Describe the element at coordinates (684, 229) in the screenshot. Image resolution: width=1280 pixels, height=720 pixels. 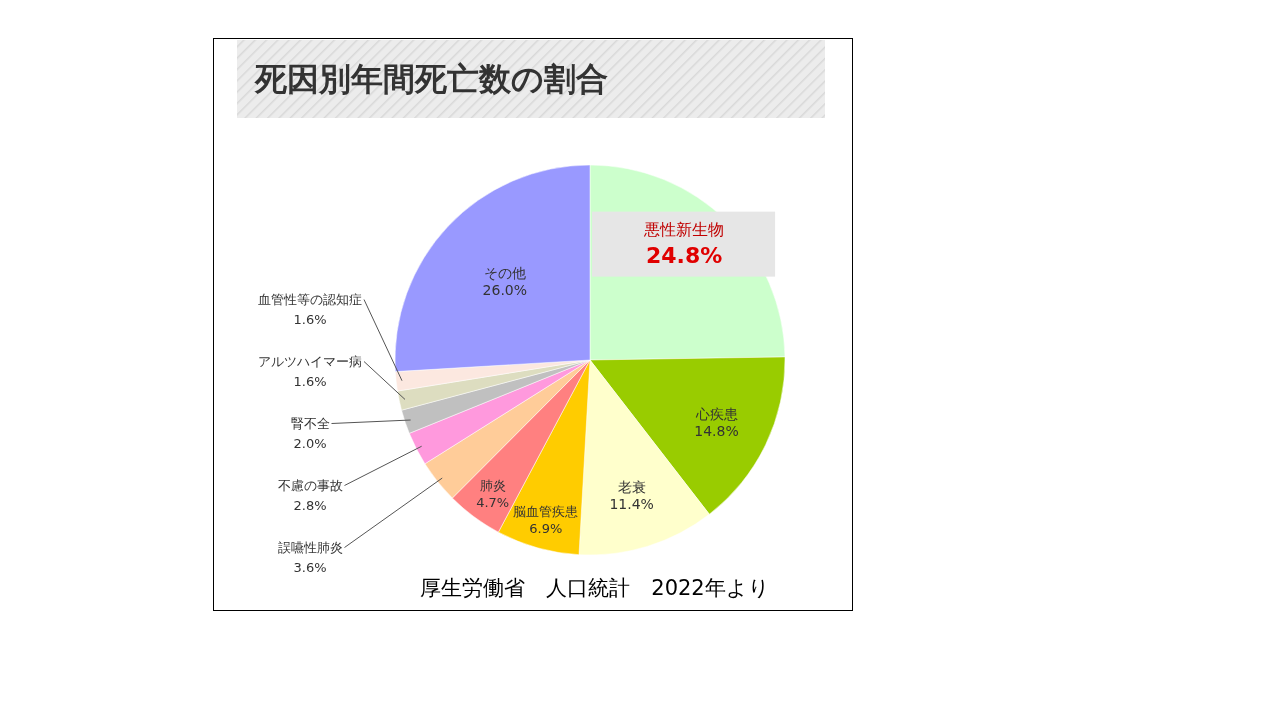
I see `slice-label: 悪性新生物` at that location.